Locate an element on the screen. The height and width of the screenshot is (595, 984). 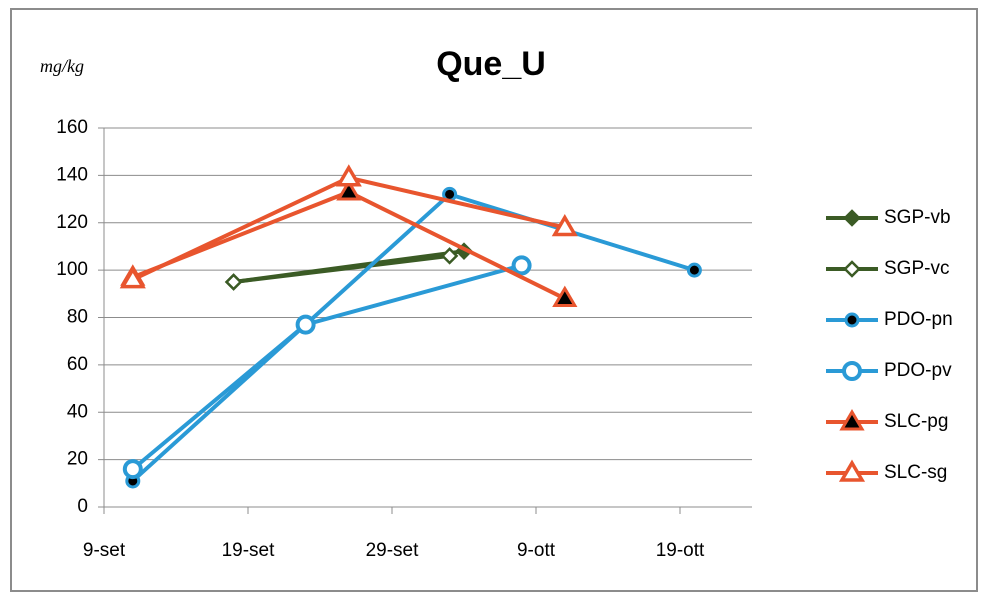
y-tick-label: 160 is located at coordinates (72, 127).